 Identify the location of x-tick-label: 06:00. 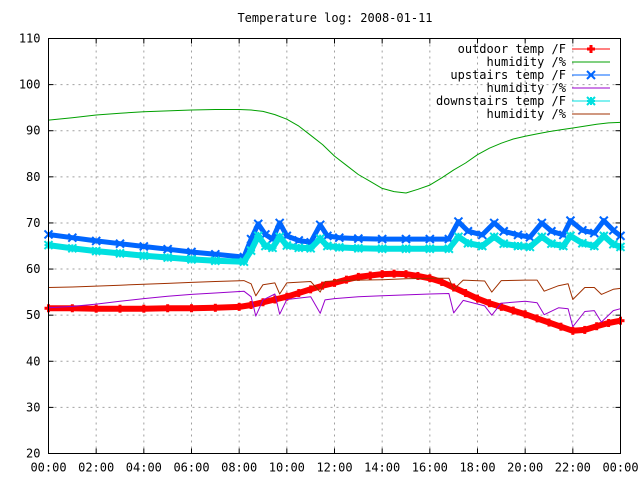
(191, 468).